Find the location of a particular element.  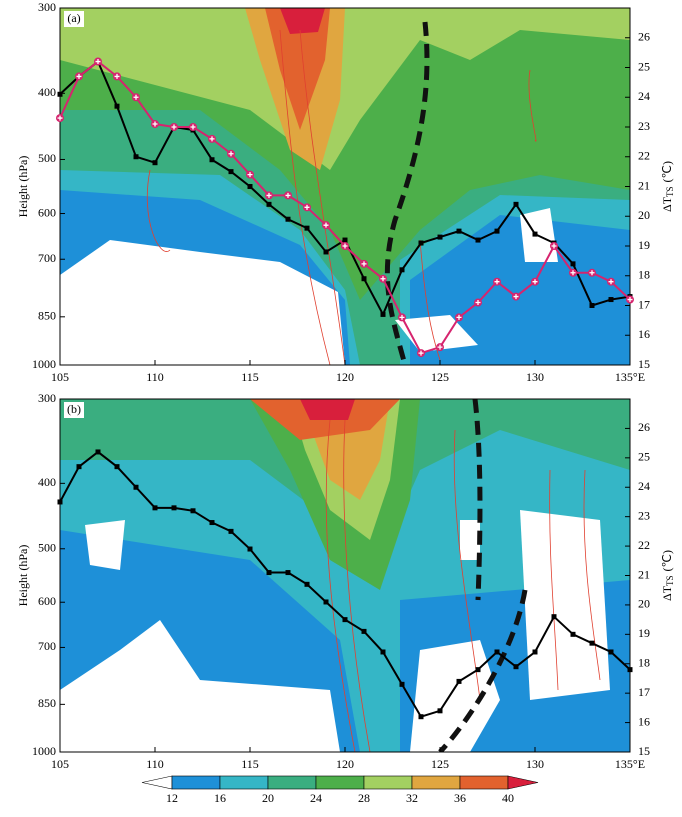

colorbar-label: 16 is located at coordinates (220, 798).